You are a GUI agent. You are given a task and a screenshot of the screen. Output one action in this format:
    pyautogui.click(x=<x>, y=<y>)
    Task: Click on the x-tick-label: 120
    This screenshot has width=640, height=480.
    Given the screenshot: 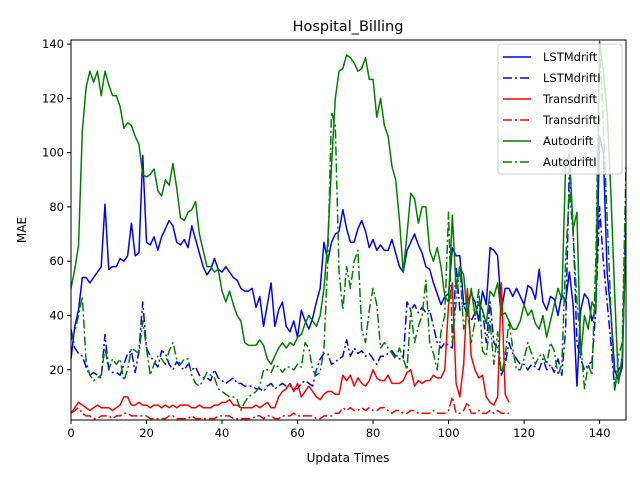 What is the action you would take?
    pyautogui.click(x=524, y=433)
    